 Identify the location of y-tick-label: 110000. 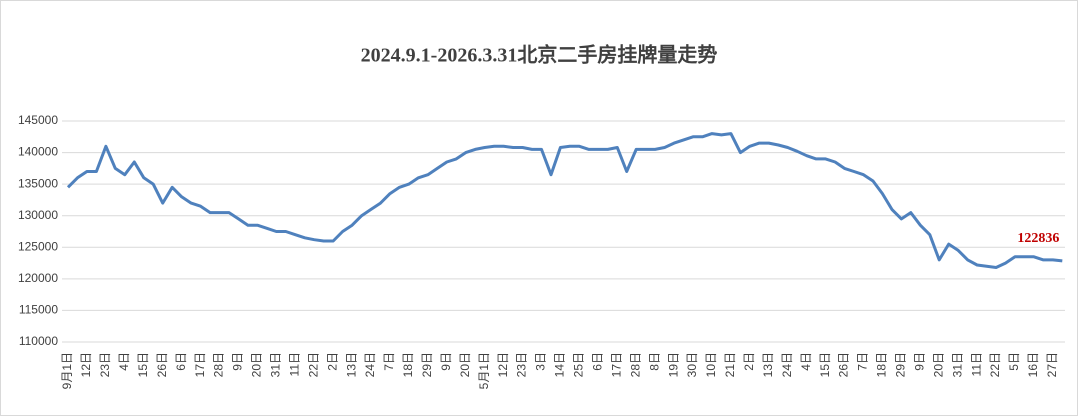
(38, 341).